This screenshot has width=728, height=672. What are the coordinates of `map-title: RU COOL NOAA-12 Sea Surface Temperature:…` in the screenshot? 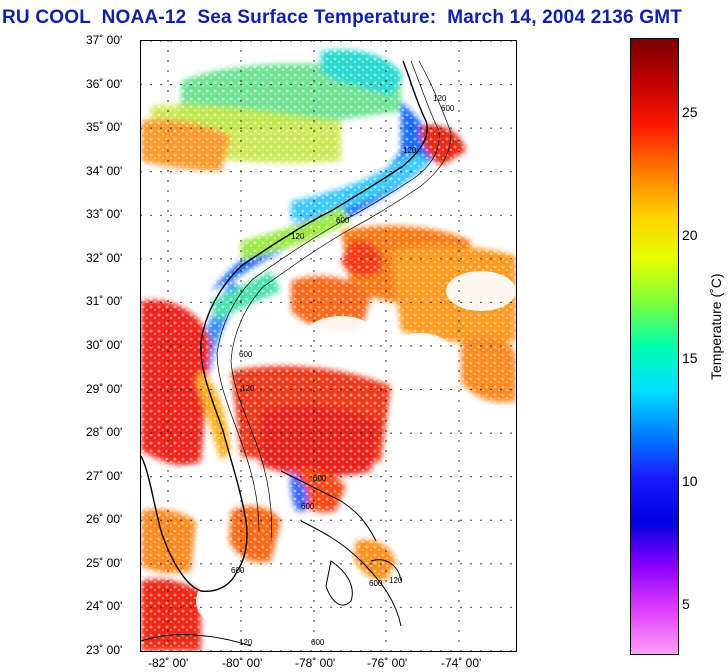 It's located at (342, 17).